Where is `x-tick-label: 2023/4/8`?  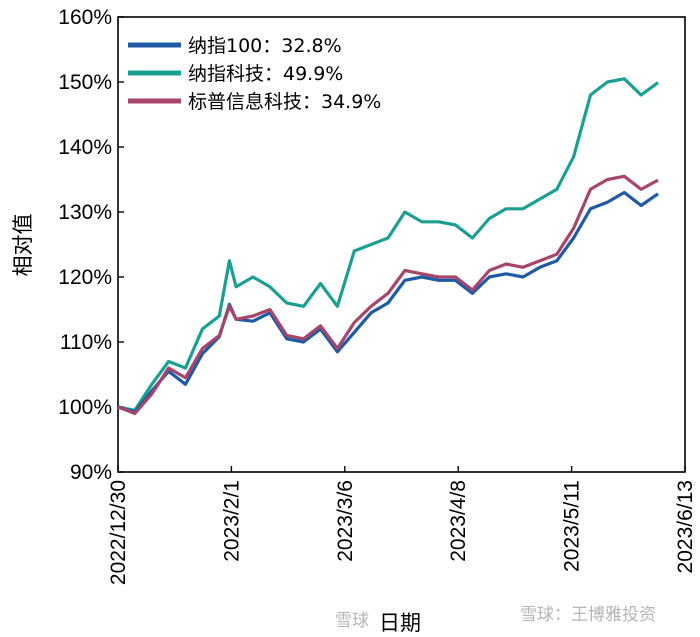
x-tick-label: 2023/4/8 is located at coordinates (458, 521).